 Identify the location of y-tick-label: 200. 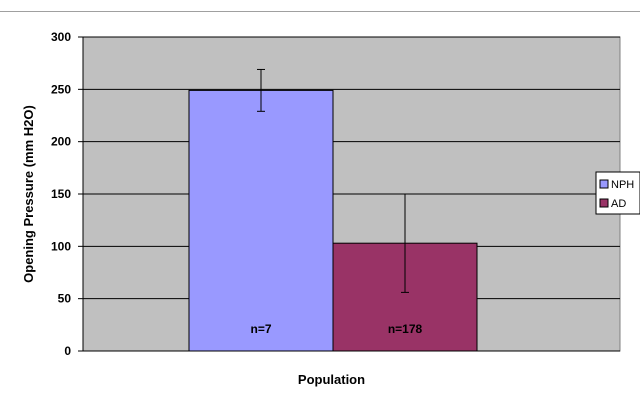
(61, 142).